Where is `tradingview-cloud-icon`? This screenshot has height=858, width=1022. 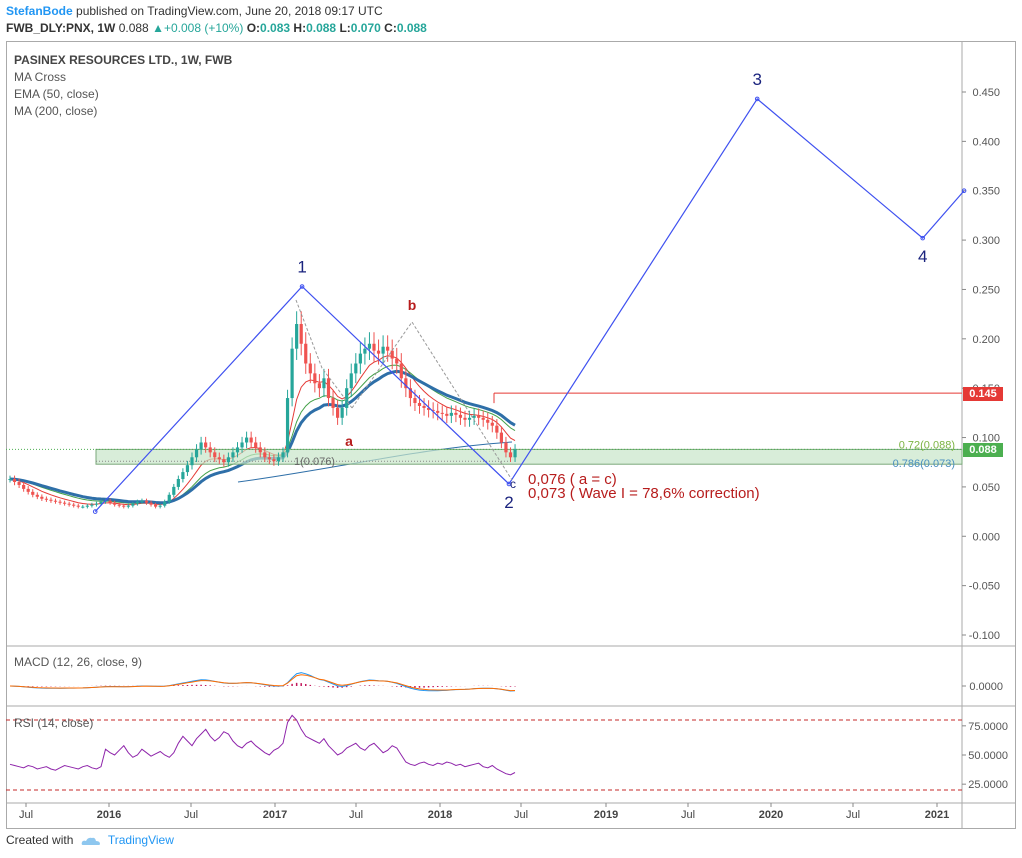 tradingview-cloud-icon is located at coordinates (90, 841).